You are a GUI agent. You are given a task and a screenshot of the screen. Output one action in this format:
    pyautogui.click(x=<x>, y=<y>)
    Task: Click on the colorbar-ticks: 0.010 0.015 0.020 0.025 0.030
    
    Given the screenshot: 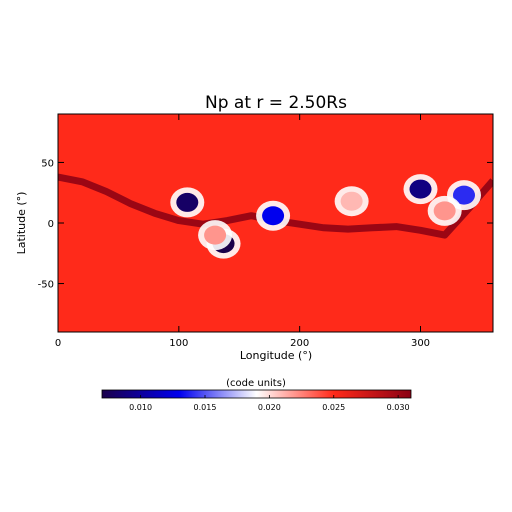 What is the action you would take?
    pyautogui.click(x=269, y=403)
    